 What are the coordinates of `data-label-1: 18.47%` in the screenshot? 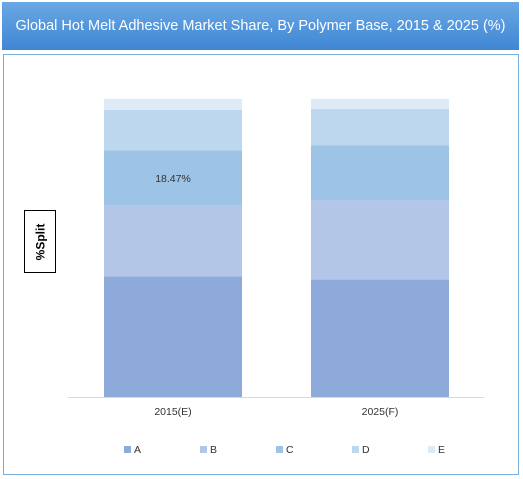 It's located at (173, 179).